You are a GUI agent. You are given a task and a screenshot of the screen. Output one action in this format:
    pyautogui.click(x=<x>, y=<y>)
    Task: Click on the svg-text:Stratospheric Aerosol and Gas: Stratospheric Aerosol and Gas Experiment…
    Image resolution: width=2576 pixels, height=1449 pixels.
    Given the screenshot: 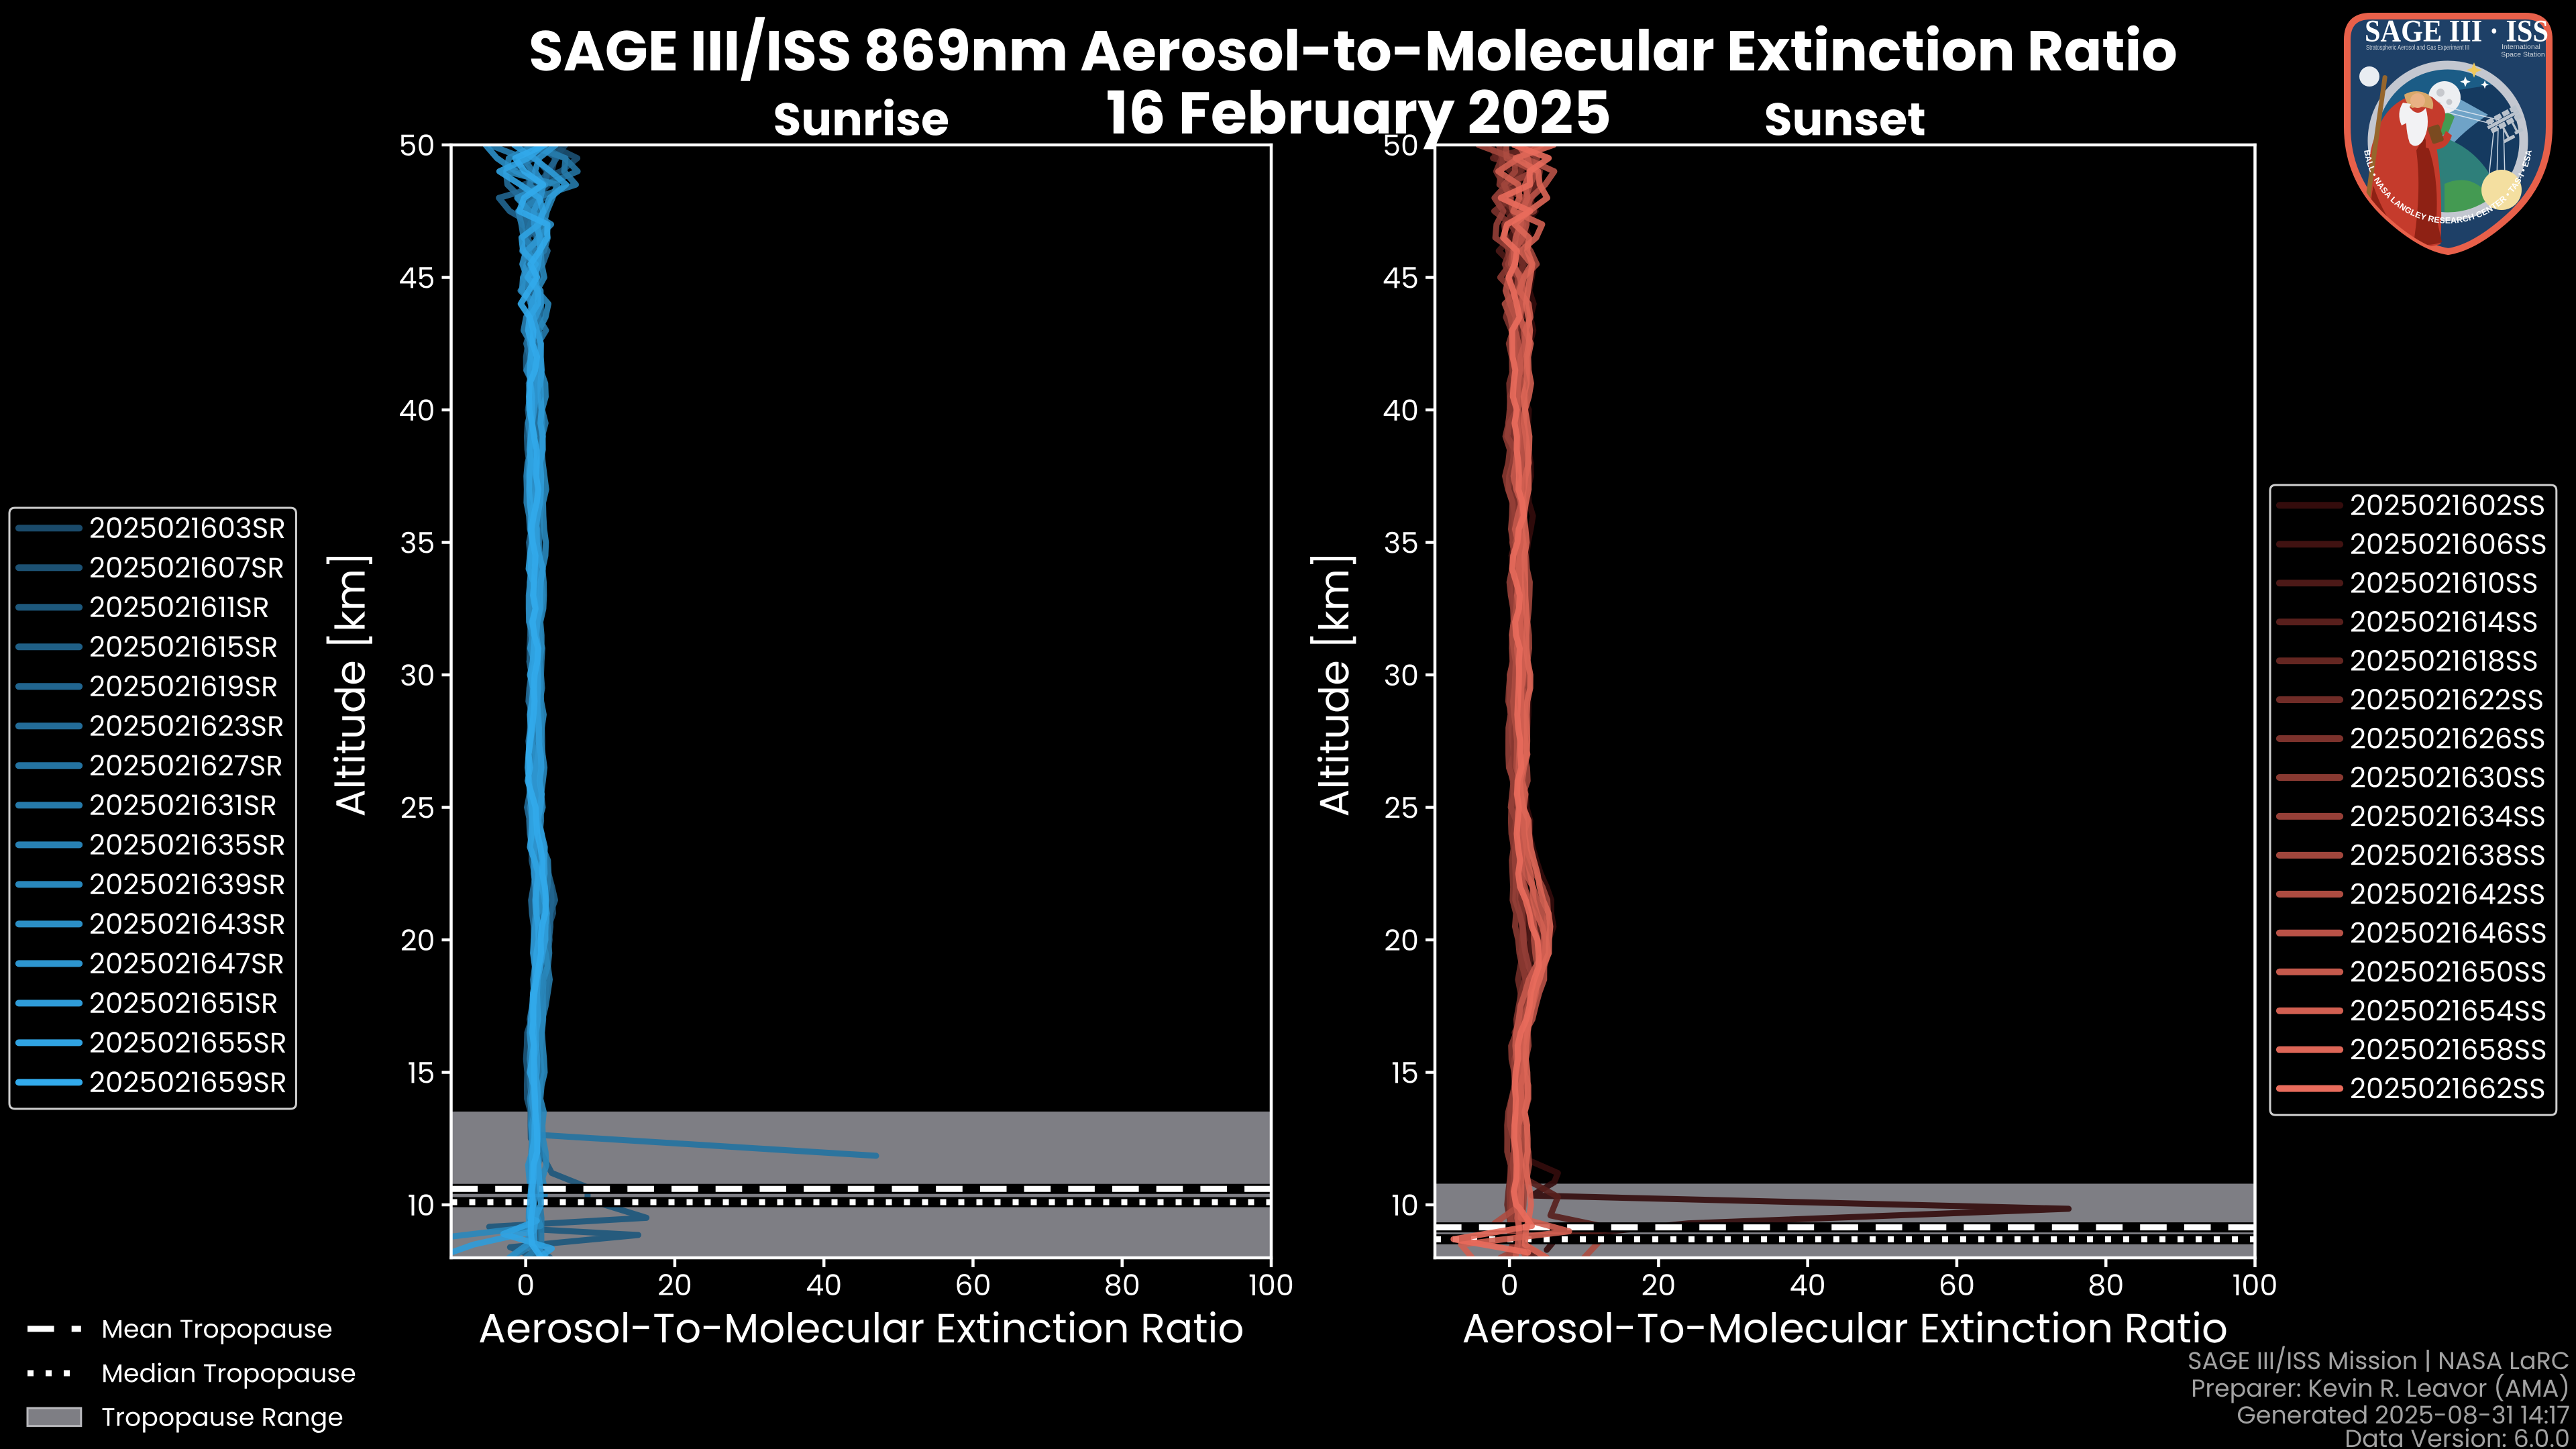 What is the action you would take?
    pyautogui.click(x=2417, y=48)
    